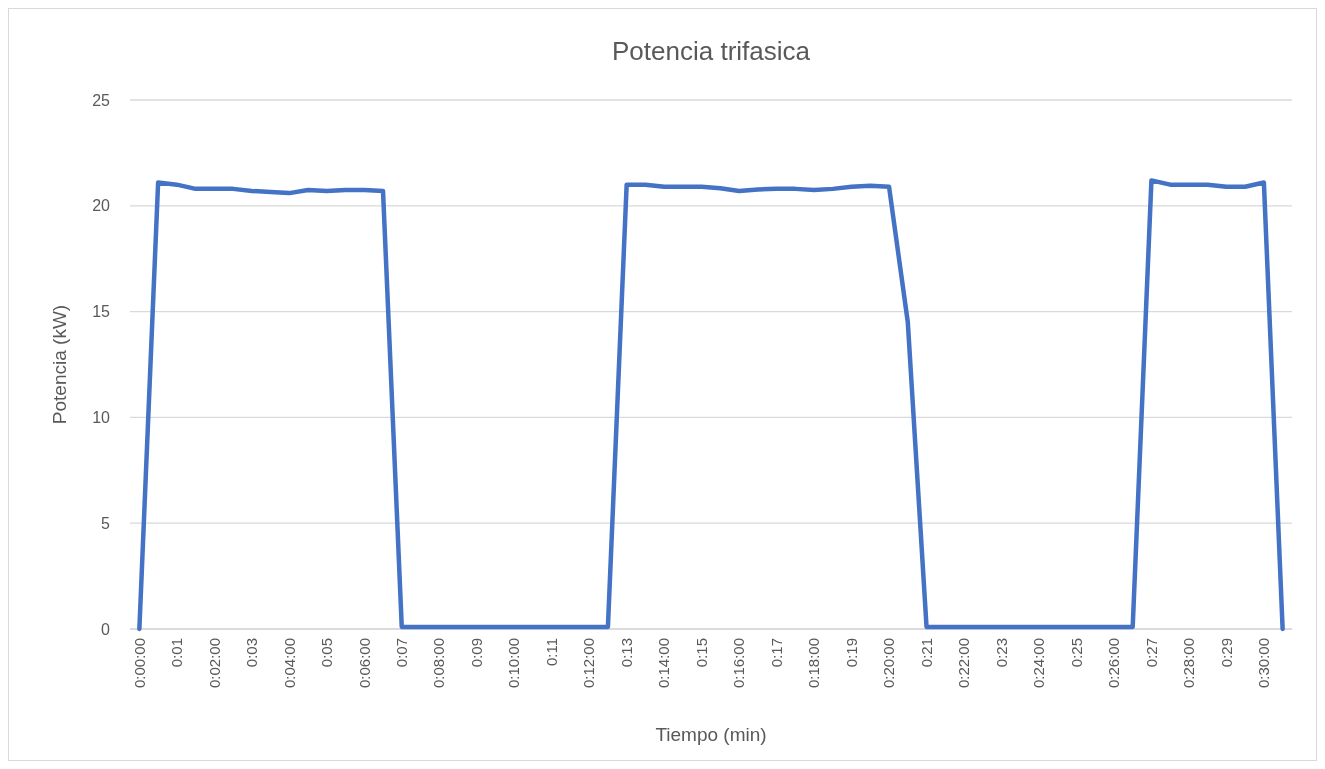 This screenshot has height=769, width=1325. I want to click on x-tick-label: 0:30:00, so click(1264, 663).